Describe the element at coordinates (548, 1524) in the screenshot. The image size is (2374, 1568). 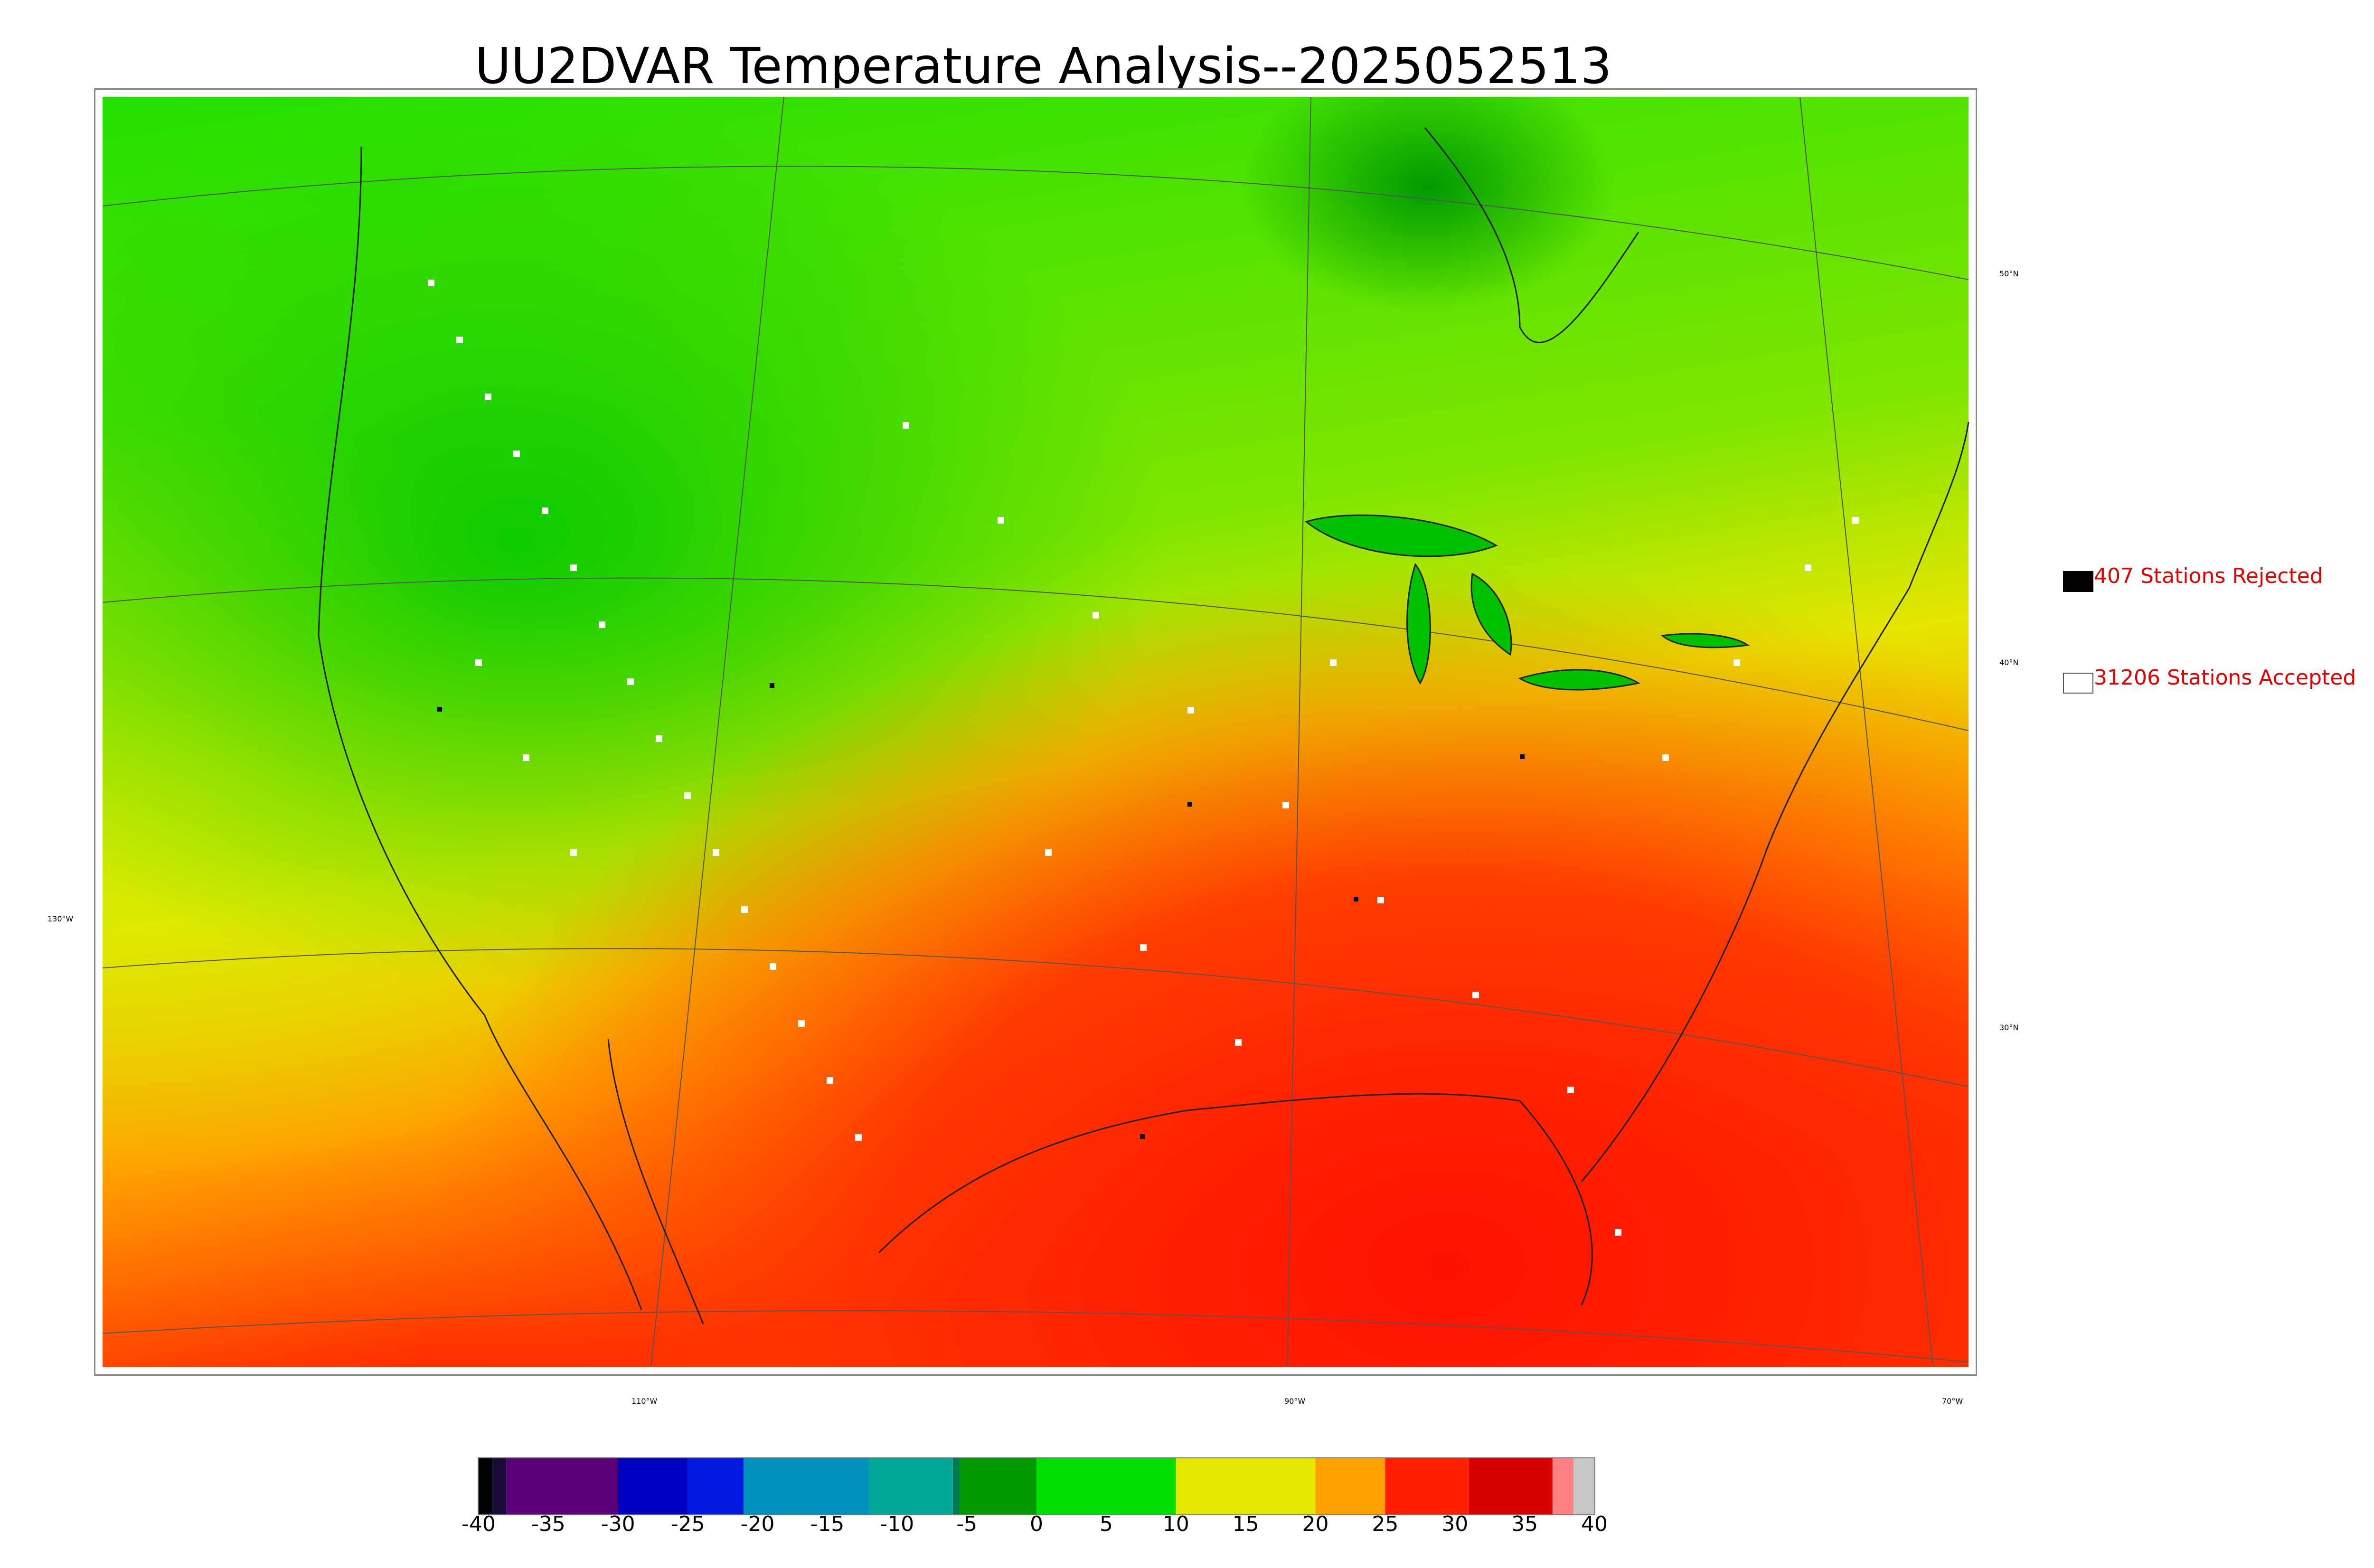
I see `colorbar-tick-label: -35` at that location.